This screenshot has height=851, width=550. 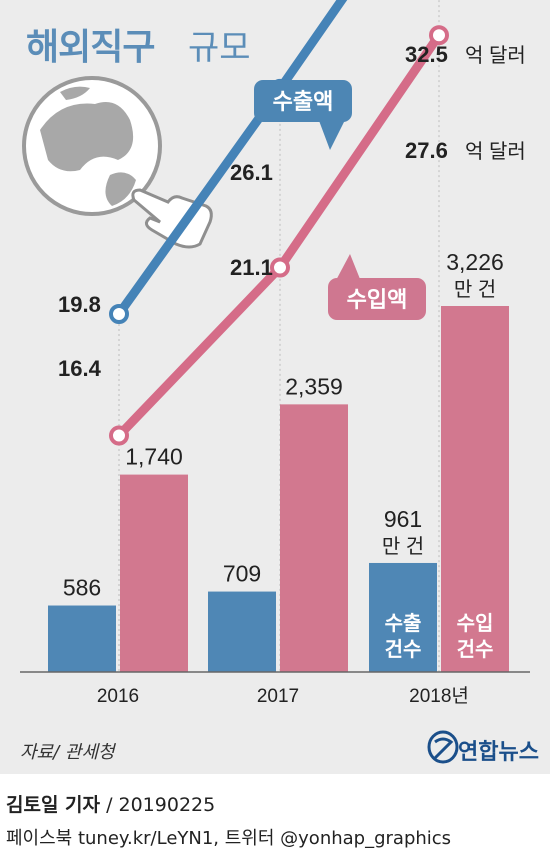 I want to click on x-tick-label-1: 2017, so click(x=278, y=696).